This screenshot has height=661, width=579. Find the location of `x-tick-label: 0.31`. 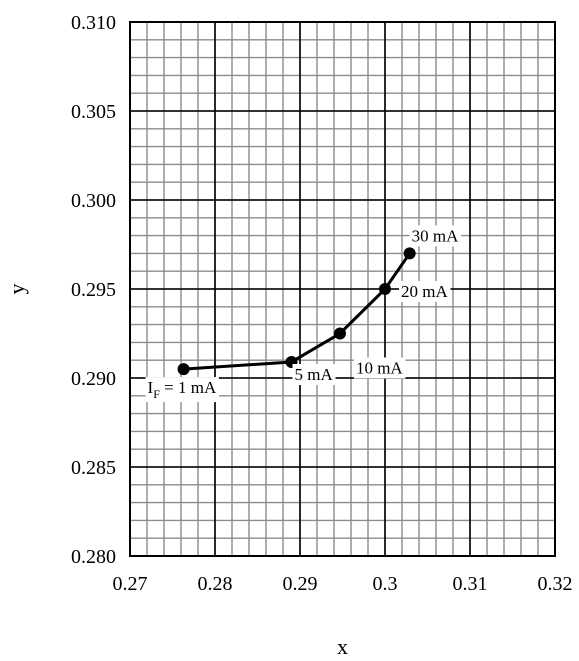

x-tick-label: 0.31 is located at coordinates (470, 584).